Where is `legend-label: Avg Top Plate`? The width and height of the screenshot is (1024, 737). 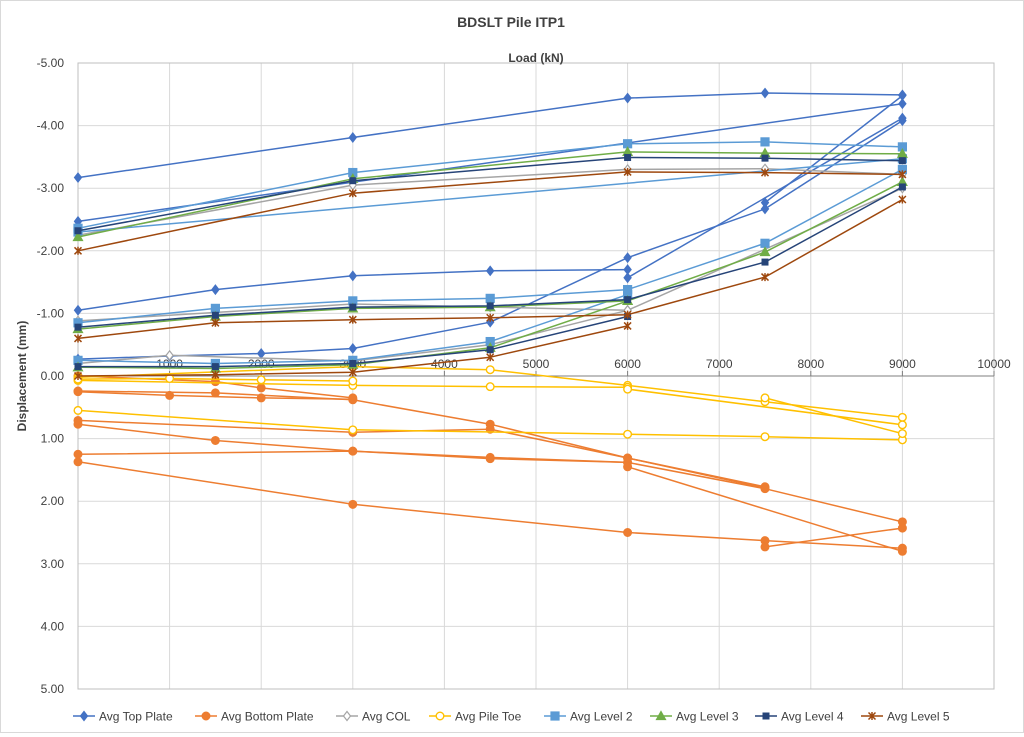
legend-label: Avg Top Plate is located at coordinates (136, 717).